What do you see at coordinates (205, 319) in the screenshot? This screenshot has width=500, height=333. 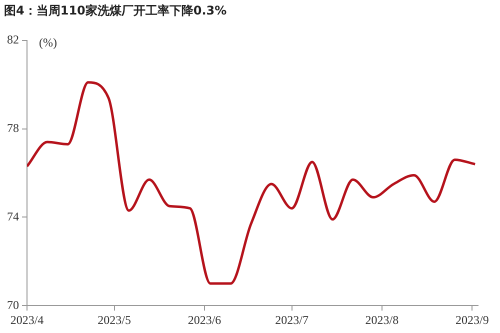 I see `x-tick-label: 2023/6` at bounding box center [205, 319].